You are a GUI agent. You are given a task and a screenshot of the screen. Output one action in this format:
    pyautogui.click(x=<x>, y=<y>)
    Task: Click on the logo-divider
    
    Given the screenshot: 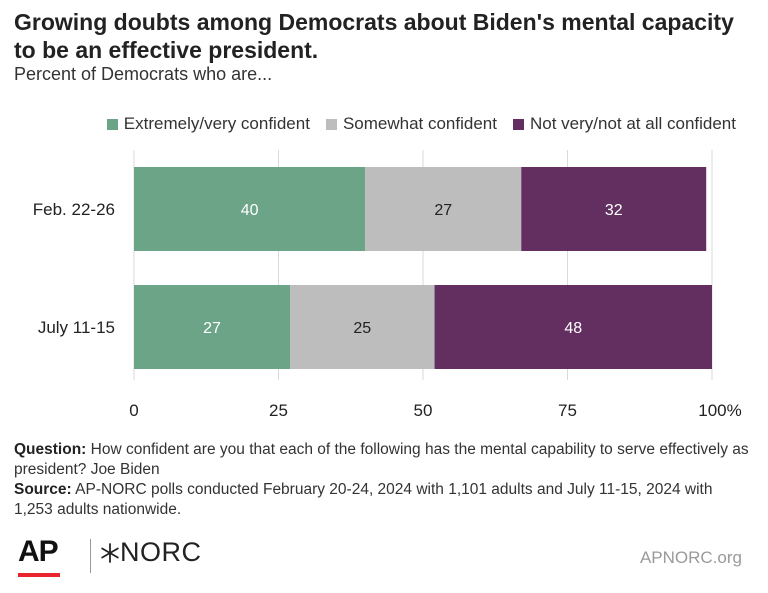 What is the action you would take?
    pyautogui.click(x=90, y=556)
    